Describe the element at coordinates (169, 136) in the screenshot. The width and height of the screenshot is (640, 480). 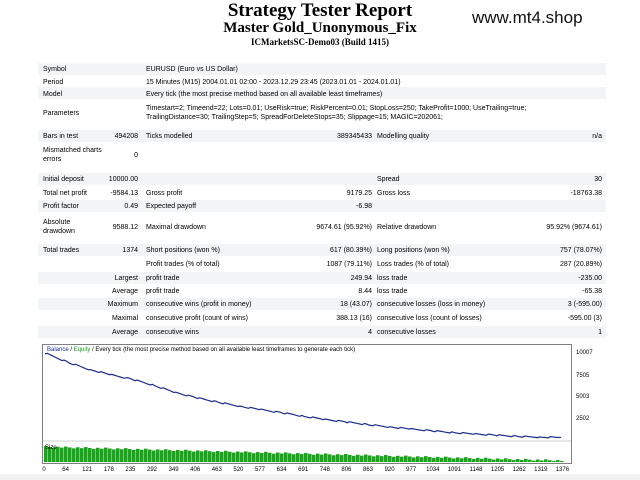
I see `ticks-label: Ticks modelled` at that location.